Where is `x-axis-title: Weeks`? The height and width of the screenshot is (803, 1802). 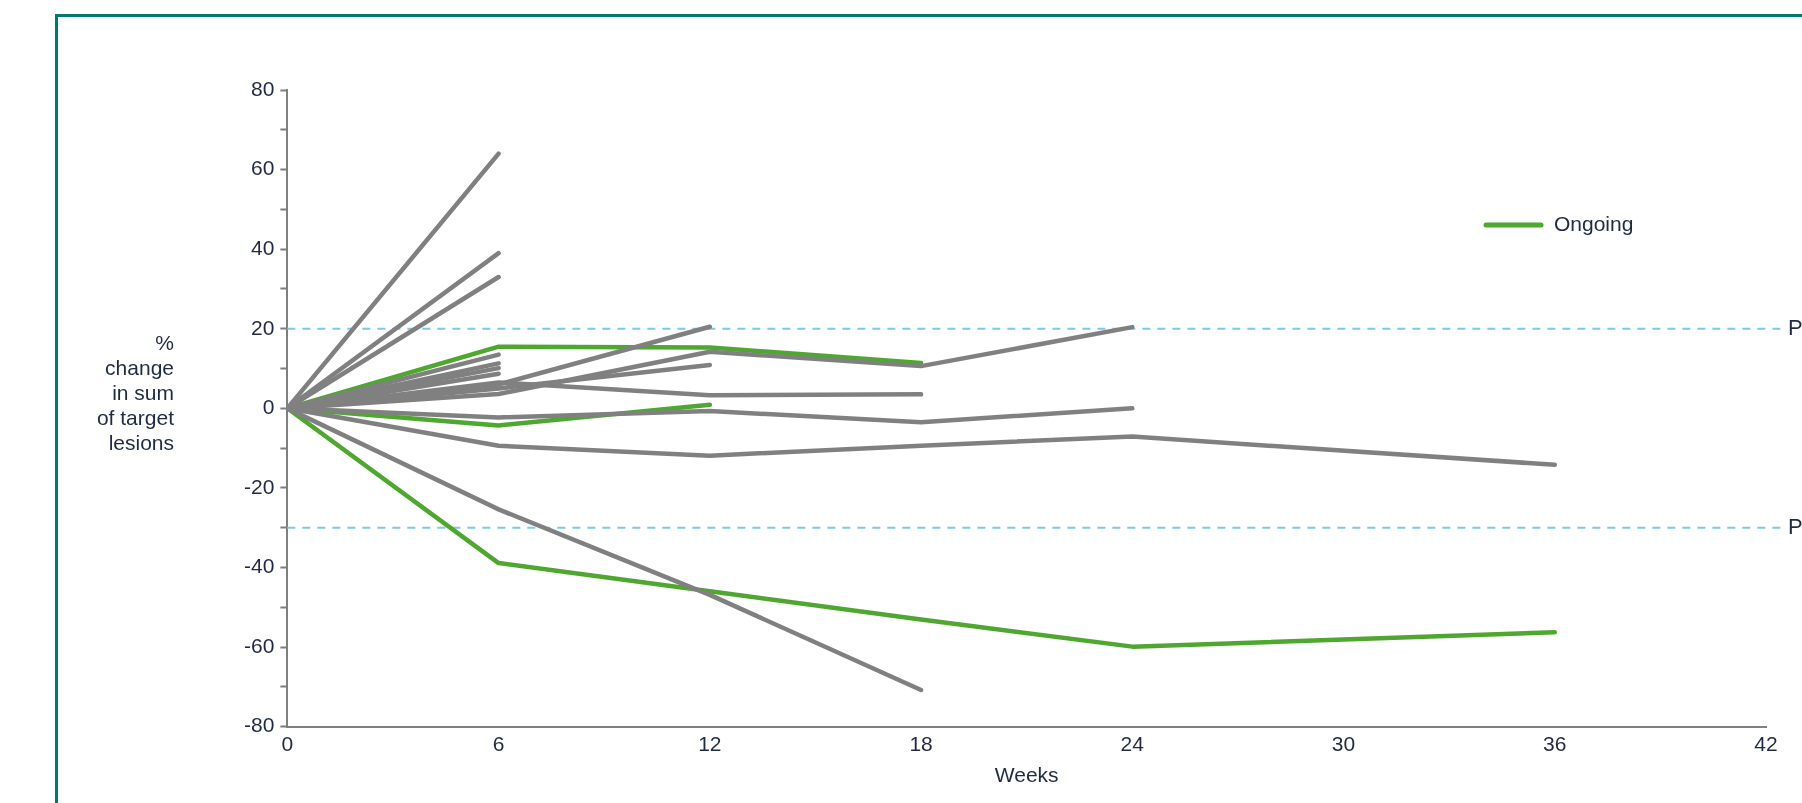
x-axis-title: Weeks is located at coordinates (1026, 775).